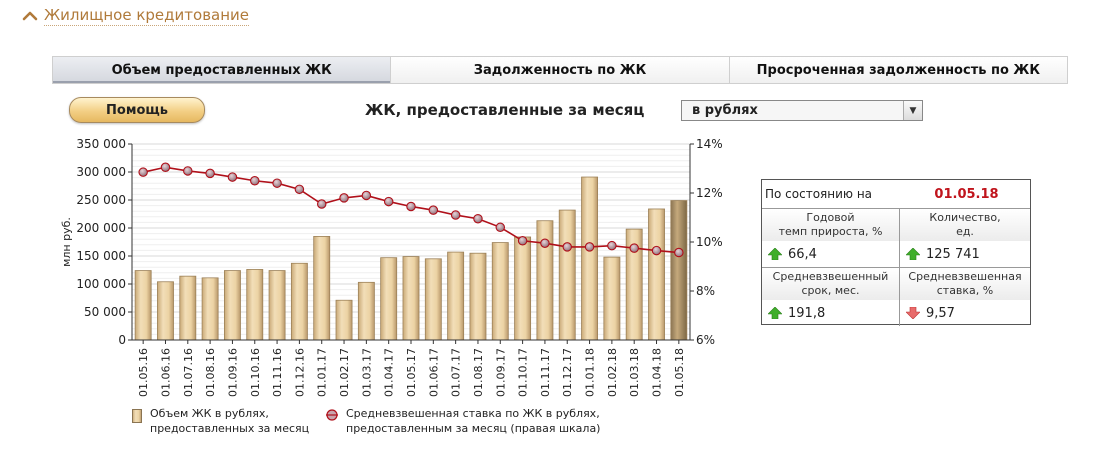  What do you see at coordinates (344, 372) in the screenshot?
I see `x-tick-label: 01.02.17` at bounding box center [344, 372].